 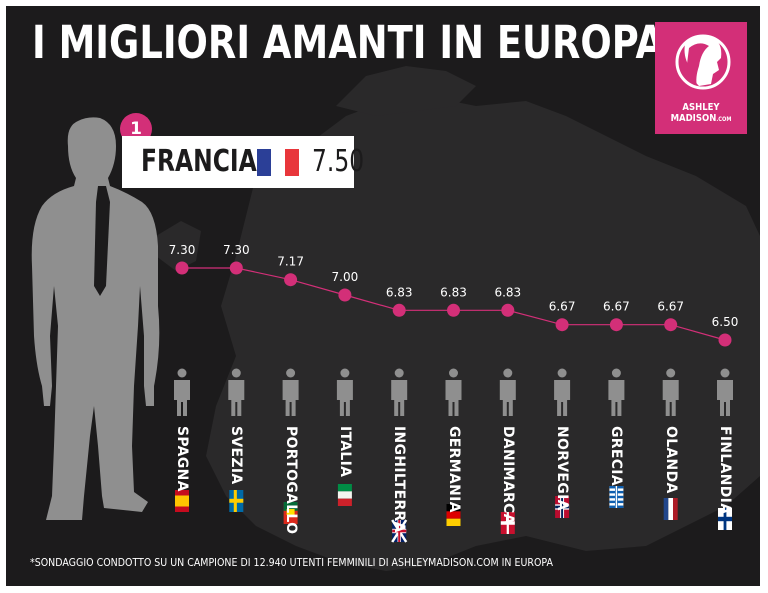 I want to click on denmark-flag-icon, so click(x=507, y=523).